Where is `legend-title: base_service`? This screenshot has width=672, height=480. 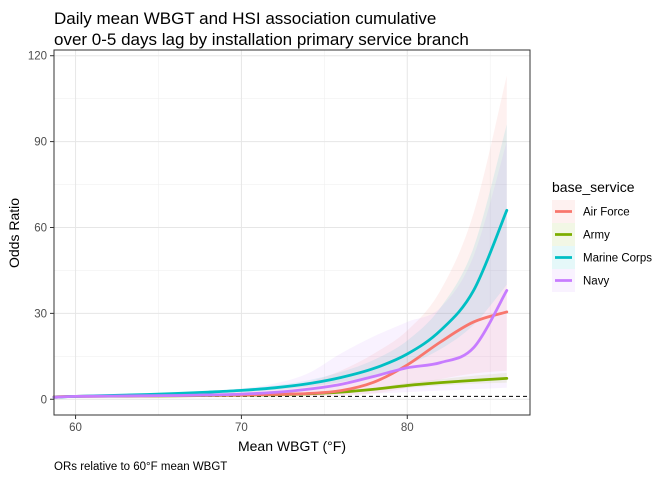 legend-title: base_service is located at coordinates (593, 187).